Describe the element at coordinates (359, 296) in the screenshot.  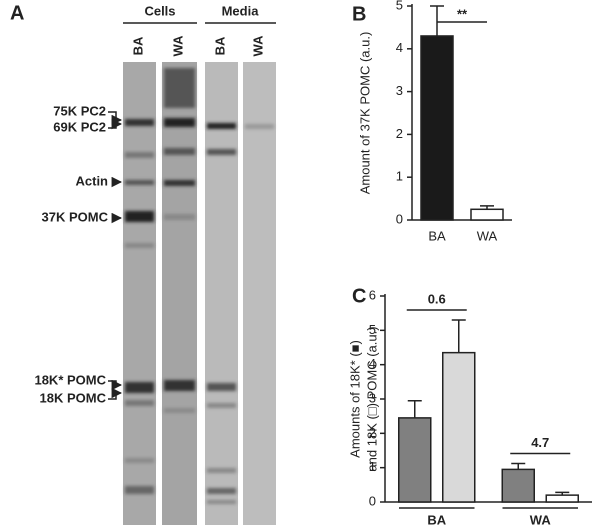
I see `panel-label: C` at that location.